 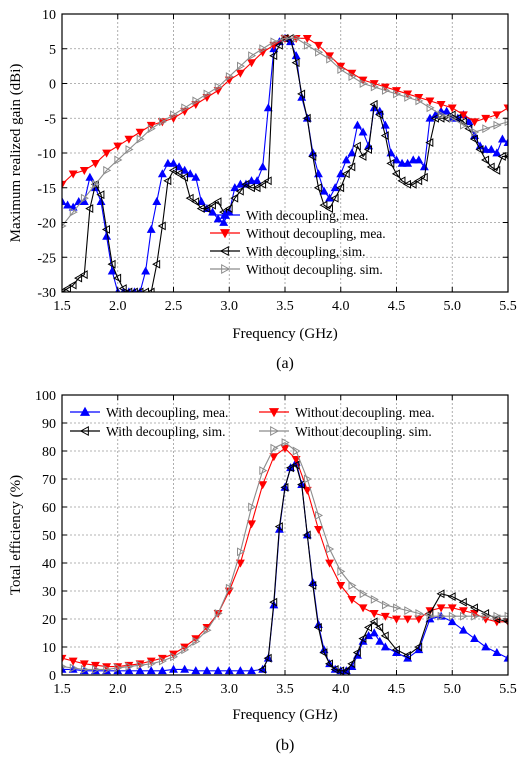 What do you see at coordinates (305, 251) in the screenshot?
I see `legend-label: With decoupling, sim.` at bounding box center [305, 251].